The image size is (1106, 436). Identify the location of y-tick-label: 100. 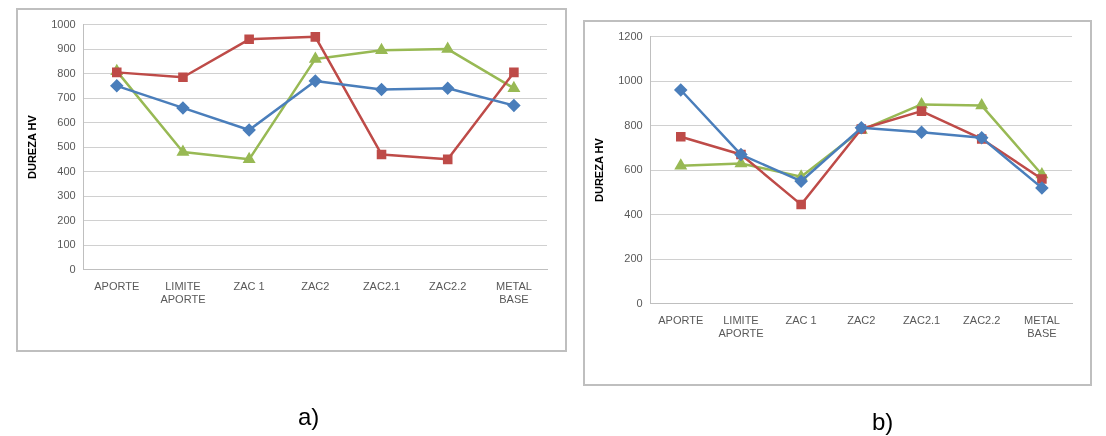
(66, 244).